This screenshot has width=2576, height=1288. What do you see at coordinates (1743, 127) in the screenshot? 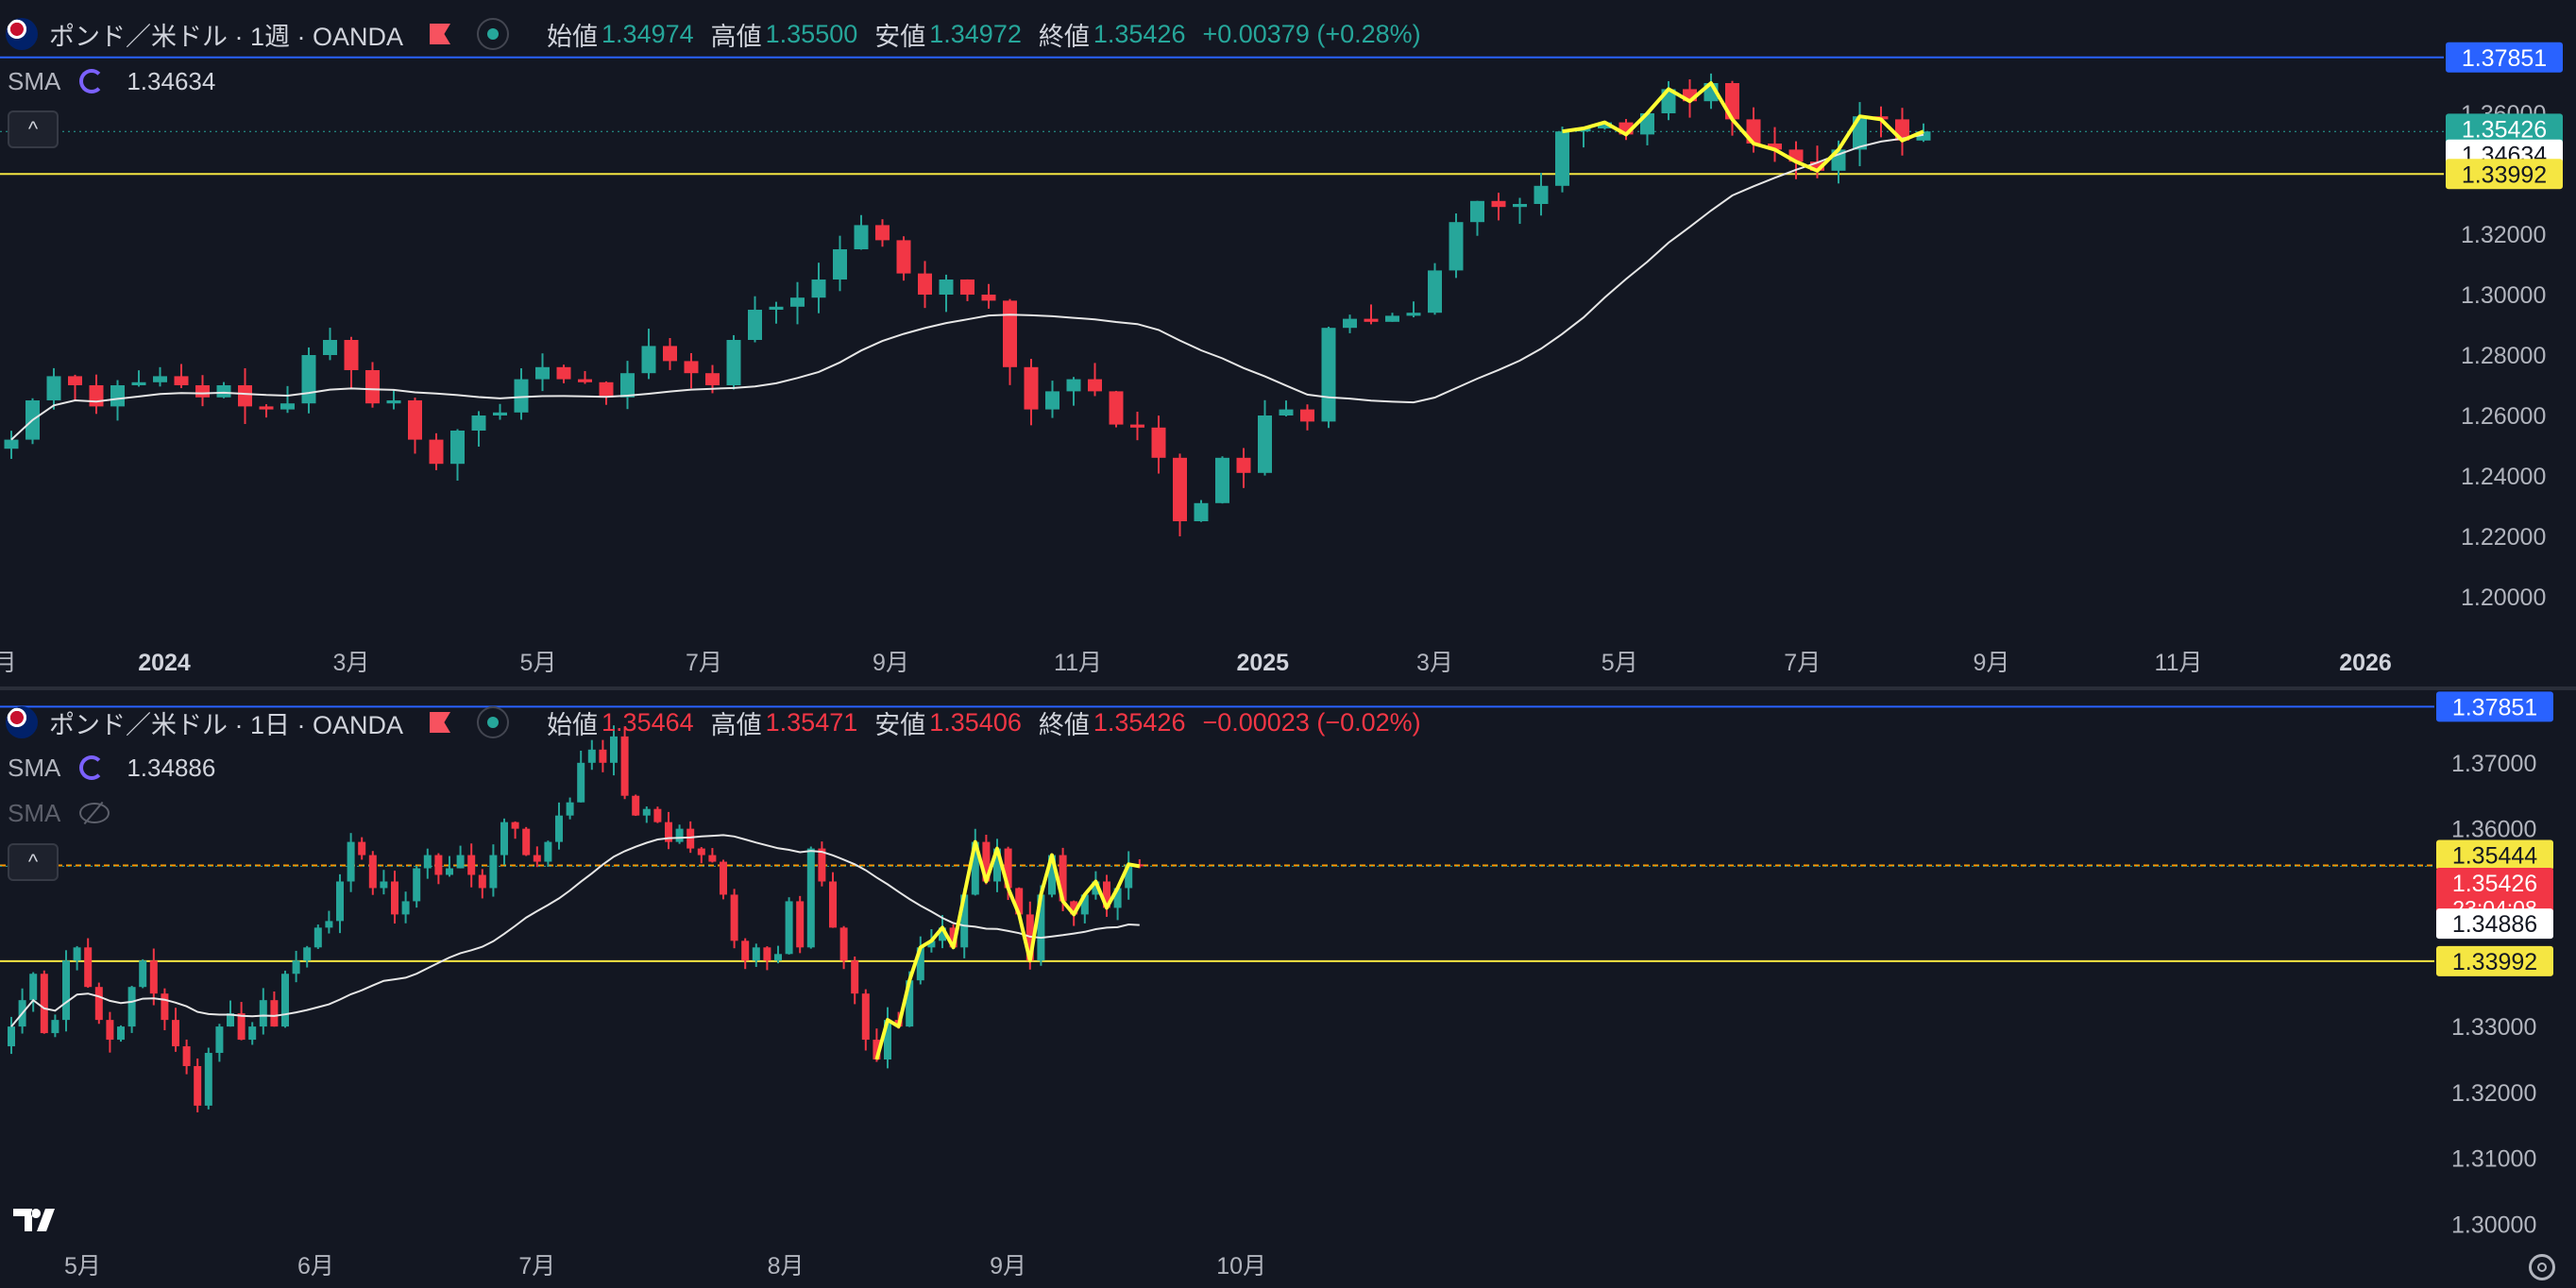
I see `weekly-zigzag-drawing` at bounding box center [1743, 127].